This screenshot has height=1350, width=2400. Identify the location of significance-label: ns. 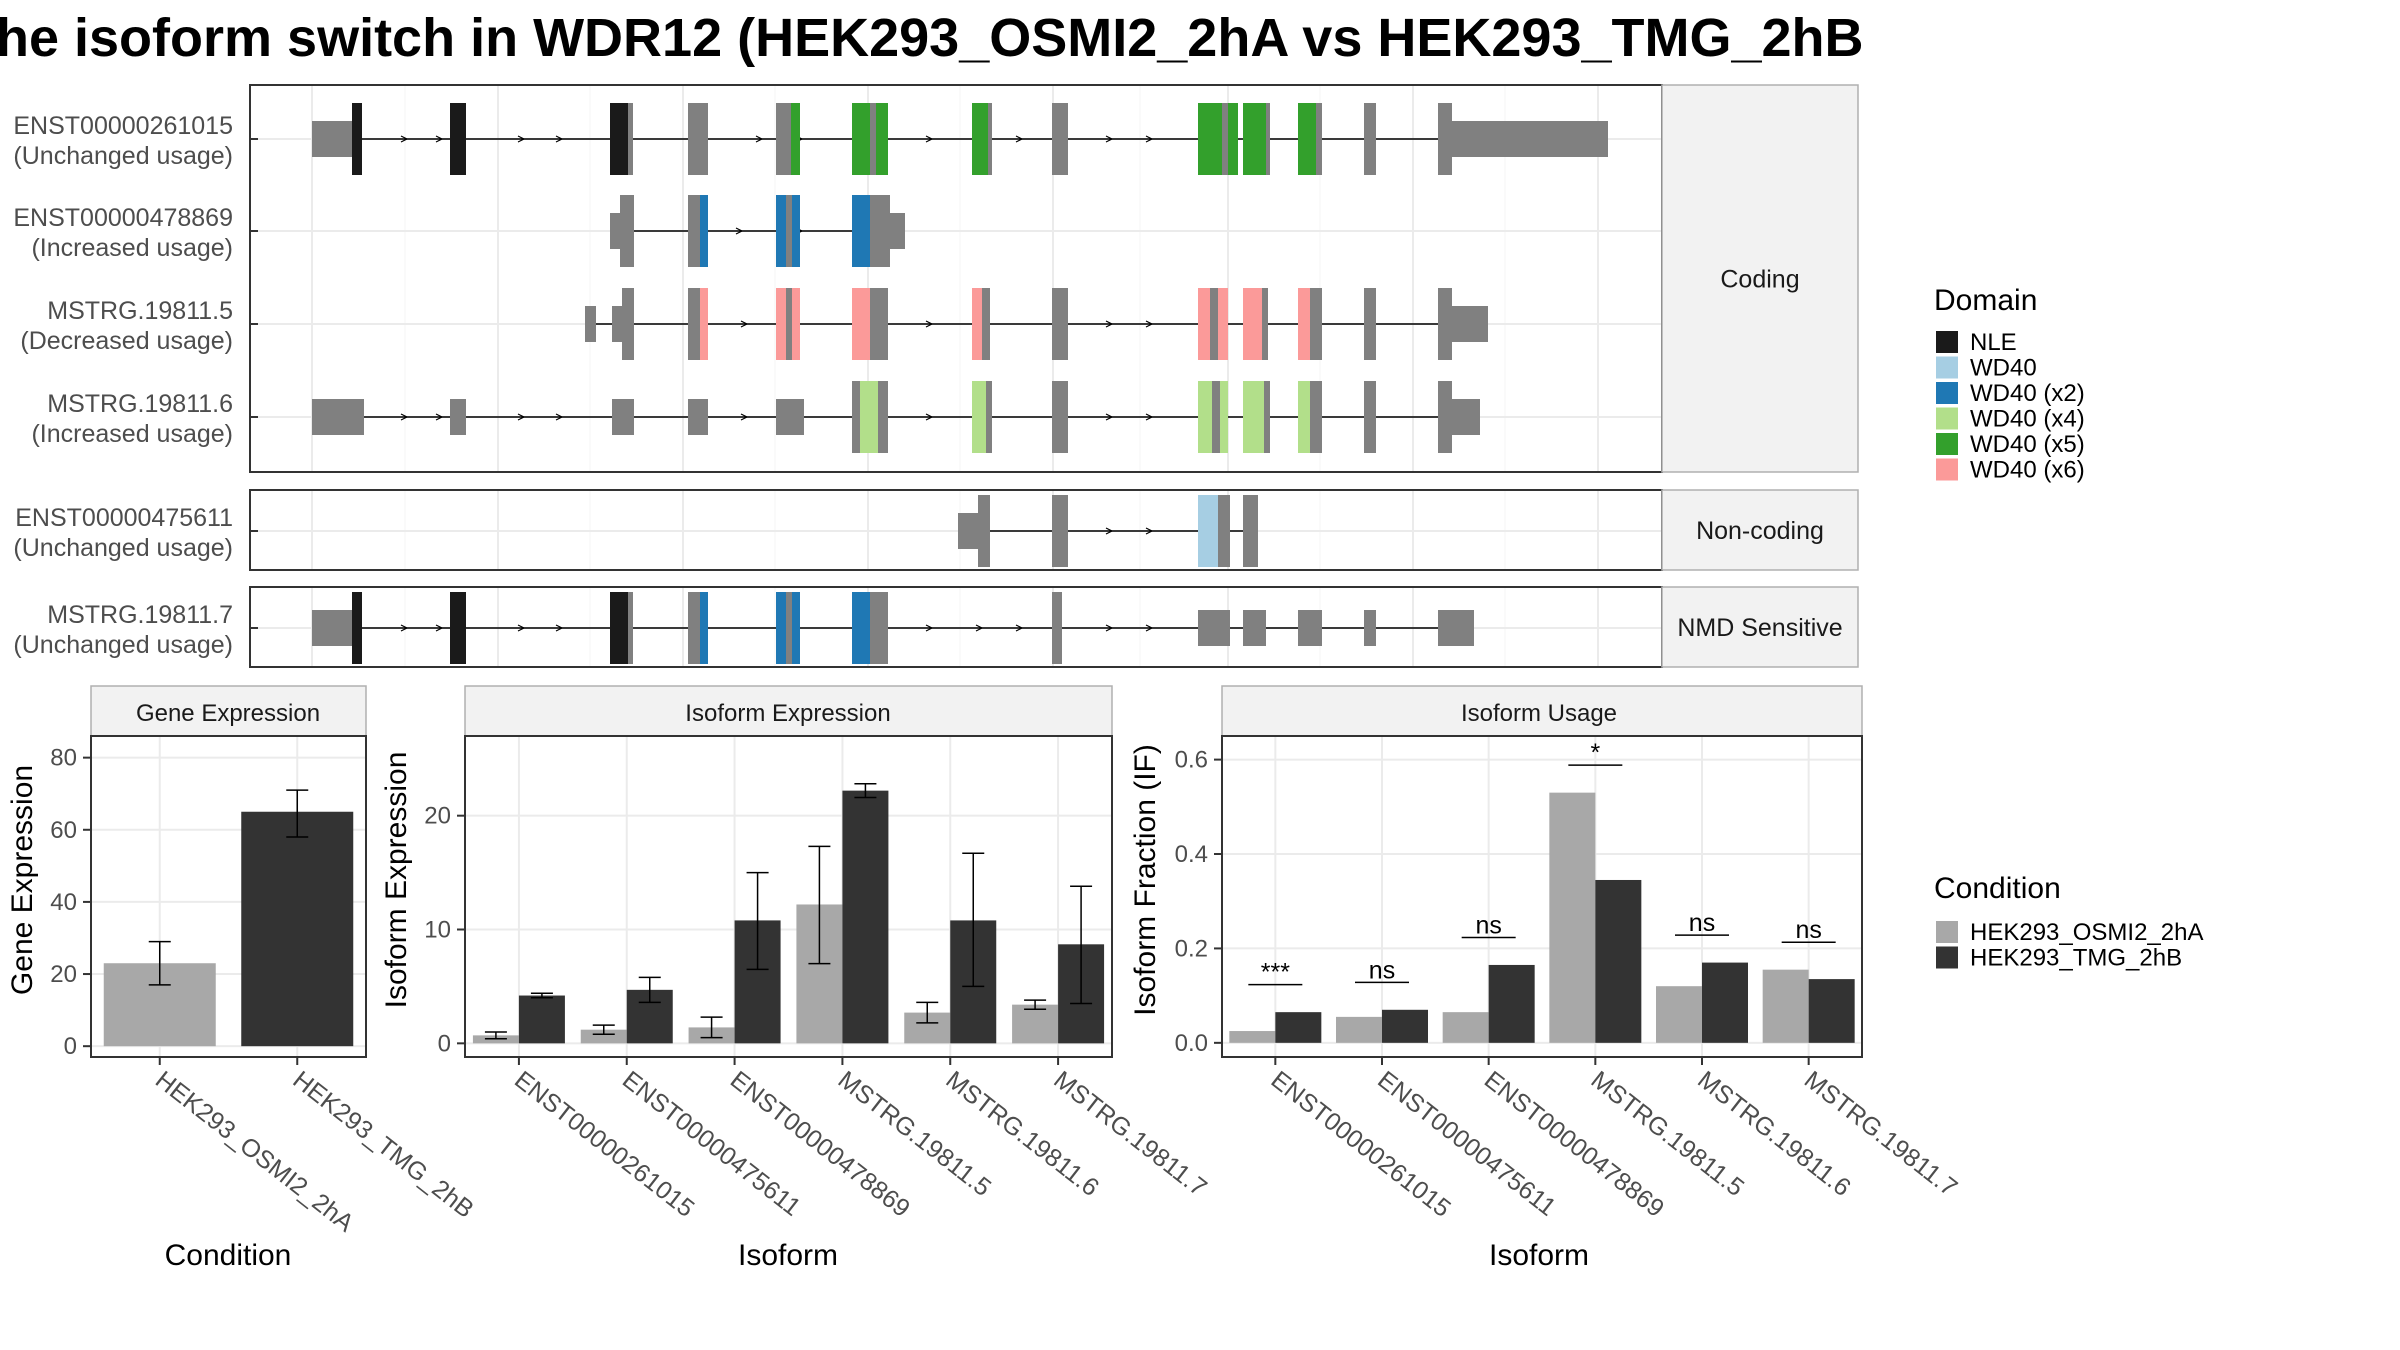
(1702, 923).